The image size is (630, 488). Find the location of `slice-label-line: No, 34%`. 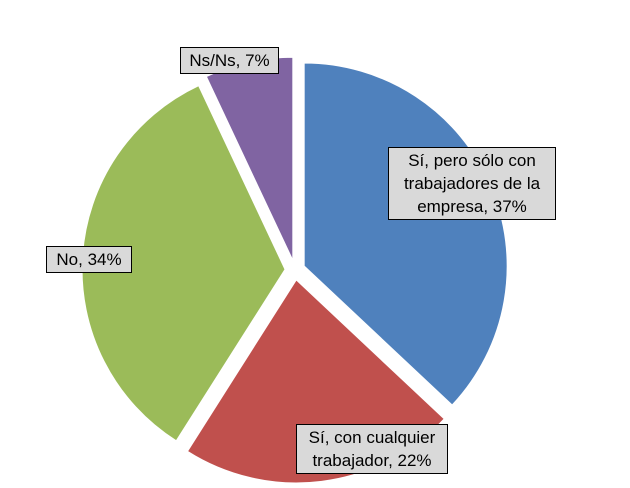

slice-label-line: No, 34% is located at coordinates (89, 259).